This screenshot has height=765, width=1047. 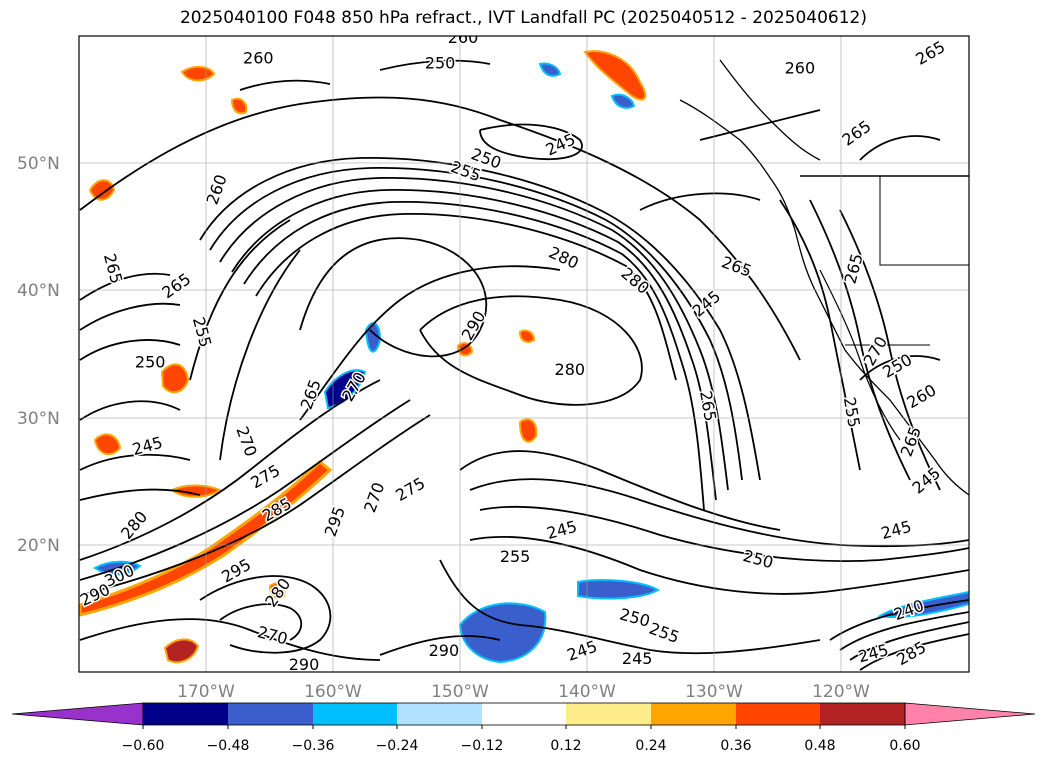 I want to click on lon-label-130w: 130°W, so click(x=714, y=692).